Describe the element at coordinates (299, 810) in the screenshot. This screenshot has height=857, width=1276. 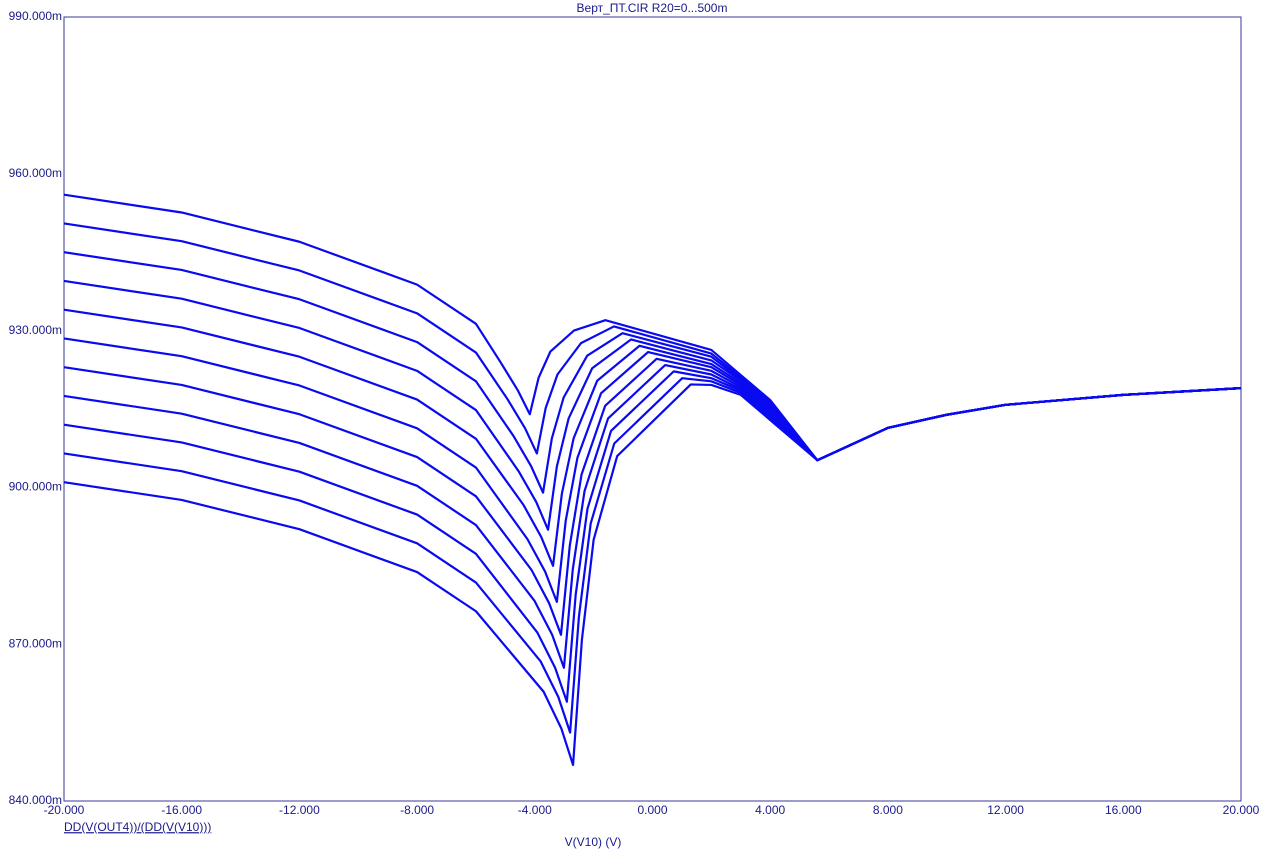
I see `x-tick-label: -12.000` at that location.